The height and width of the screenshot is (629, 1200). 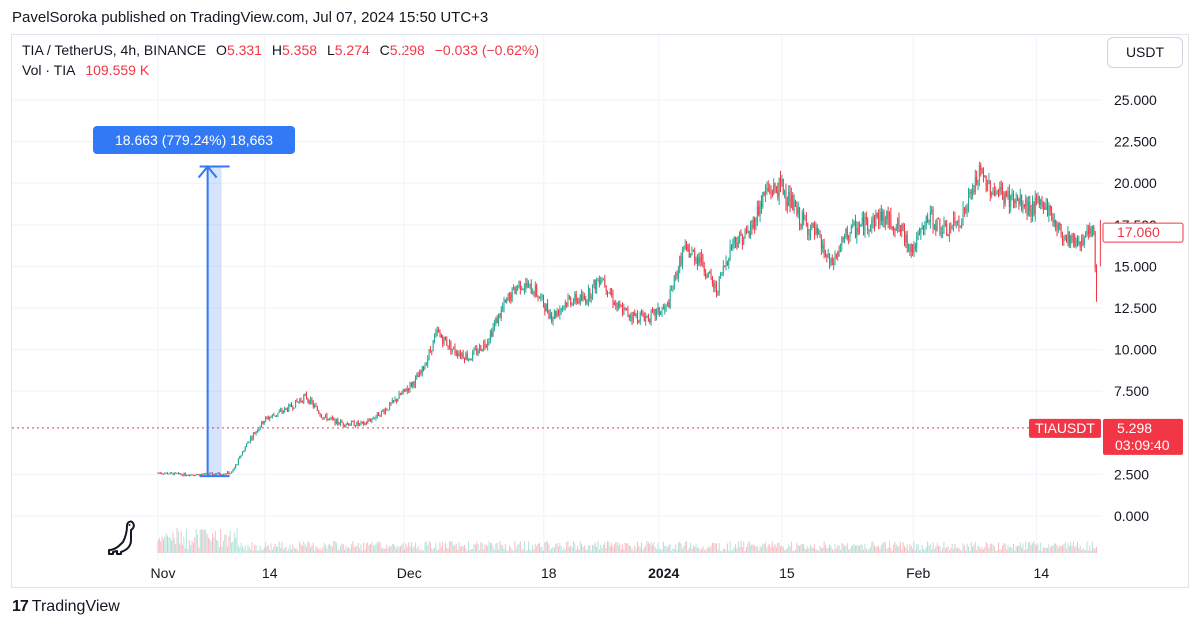 I want to click on footer-brand: 17 TradingView, so click(x=66, y=607).